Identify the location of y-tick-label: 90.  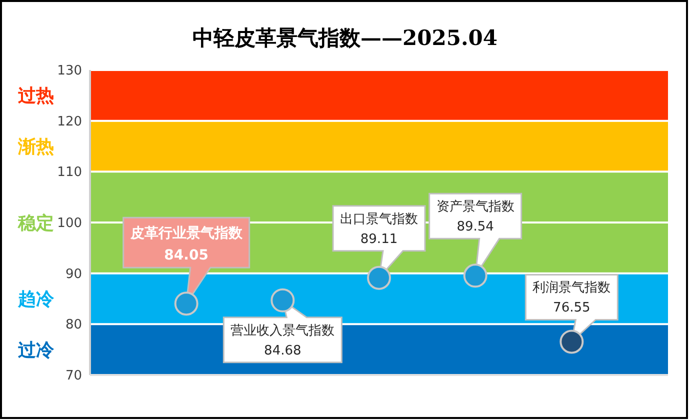
(73, 274).